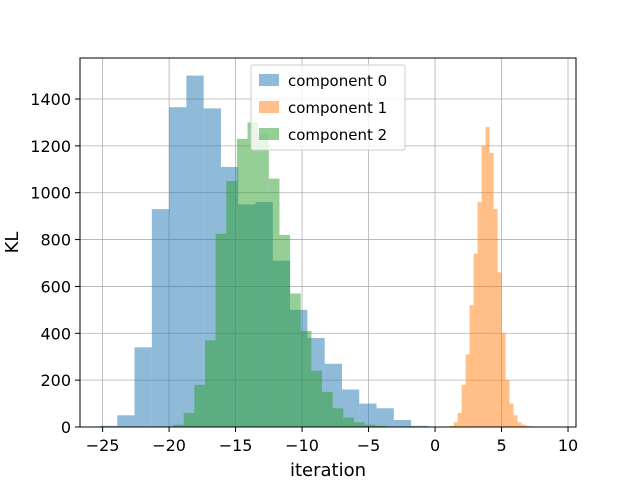 The width and height of the screenshot is (640, 480). I want to click on x-tick-label: −10, so click(302, 445).